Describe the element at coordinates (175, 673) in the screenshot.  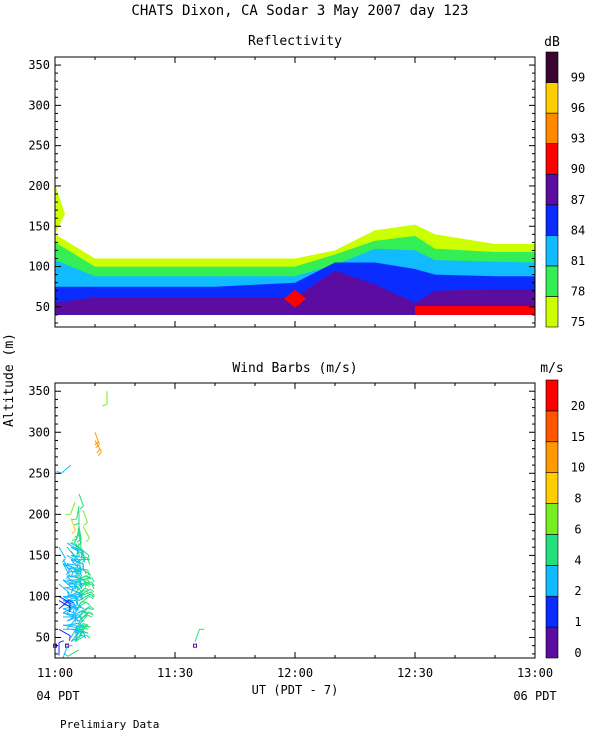
I see `x-tick-label: 11:30` at that location.